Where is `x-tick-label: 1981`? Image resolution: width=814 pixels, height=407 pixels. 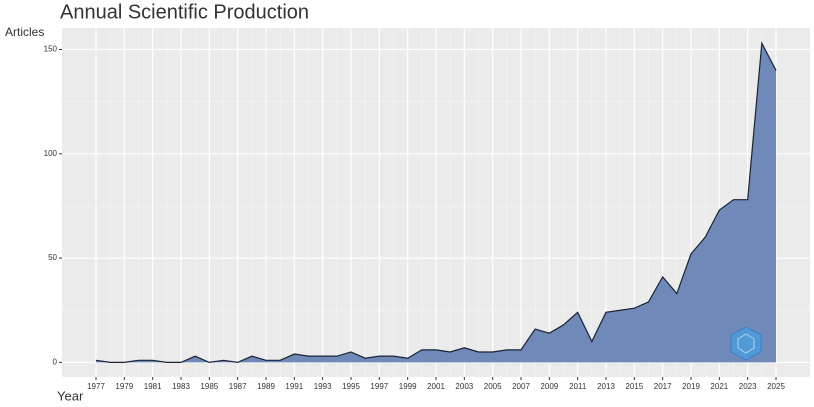
x-tick-label: 1981 is located at coordinates (153, 386).